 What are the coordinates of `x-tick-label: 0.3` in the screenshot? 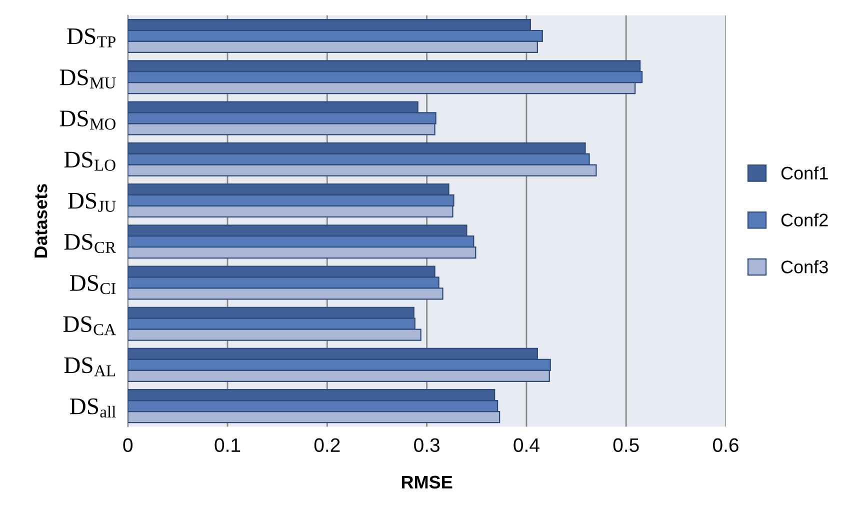 It's located at (427, 445).